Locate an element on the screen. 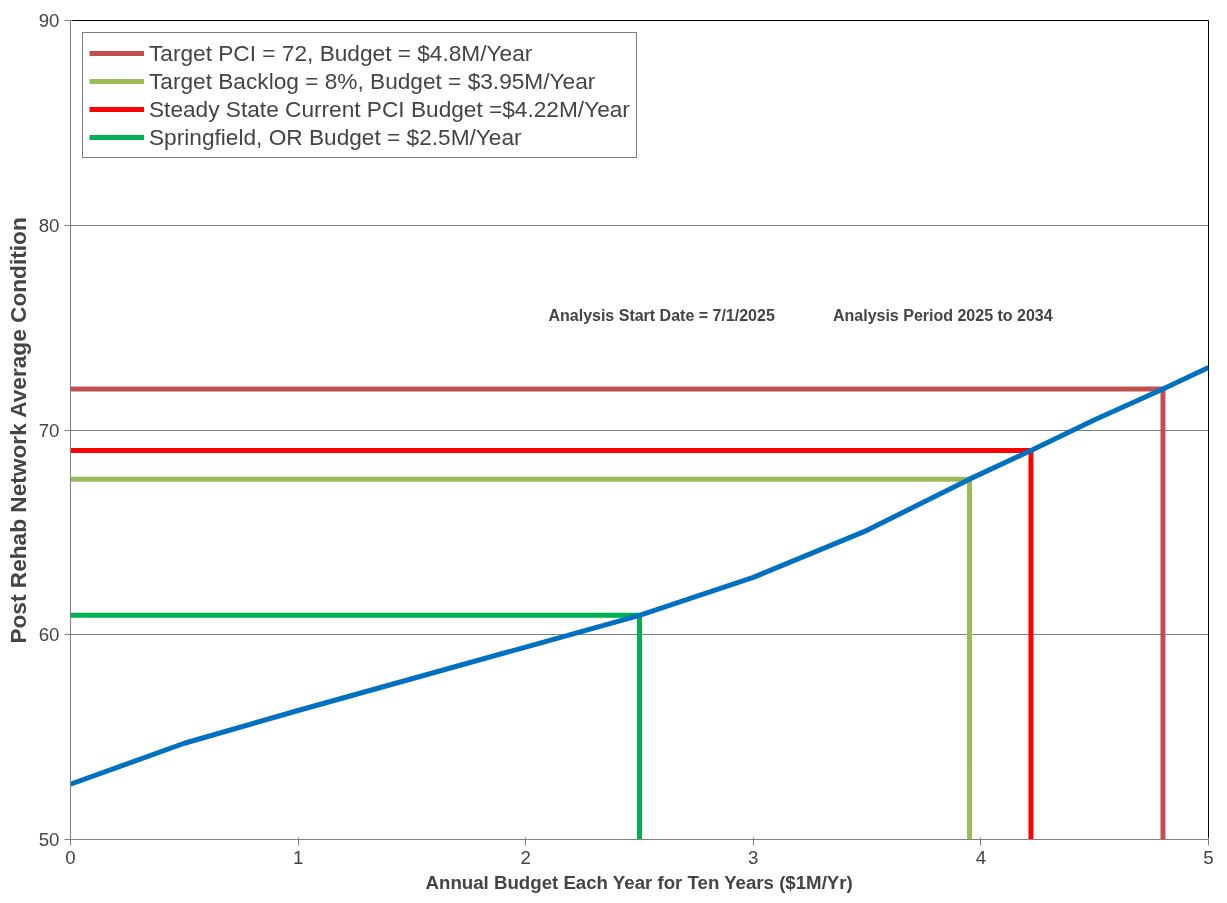 Image resolution: width=1227 pixels, height=903 pixels. y-tick-label: 80 is located at coordinates (49, 225).